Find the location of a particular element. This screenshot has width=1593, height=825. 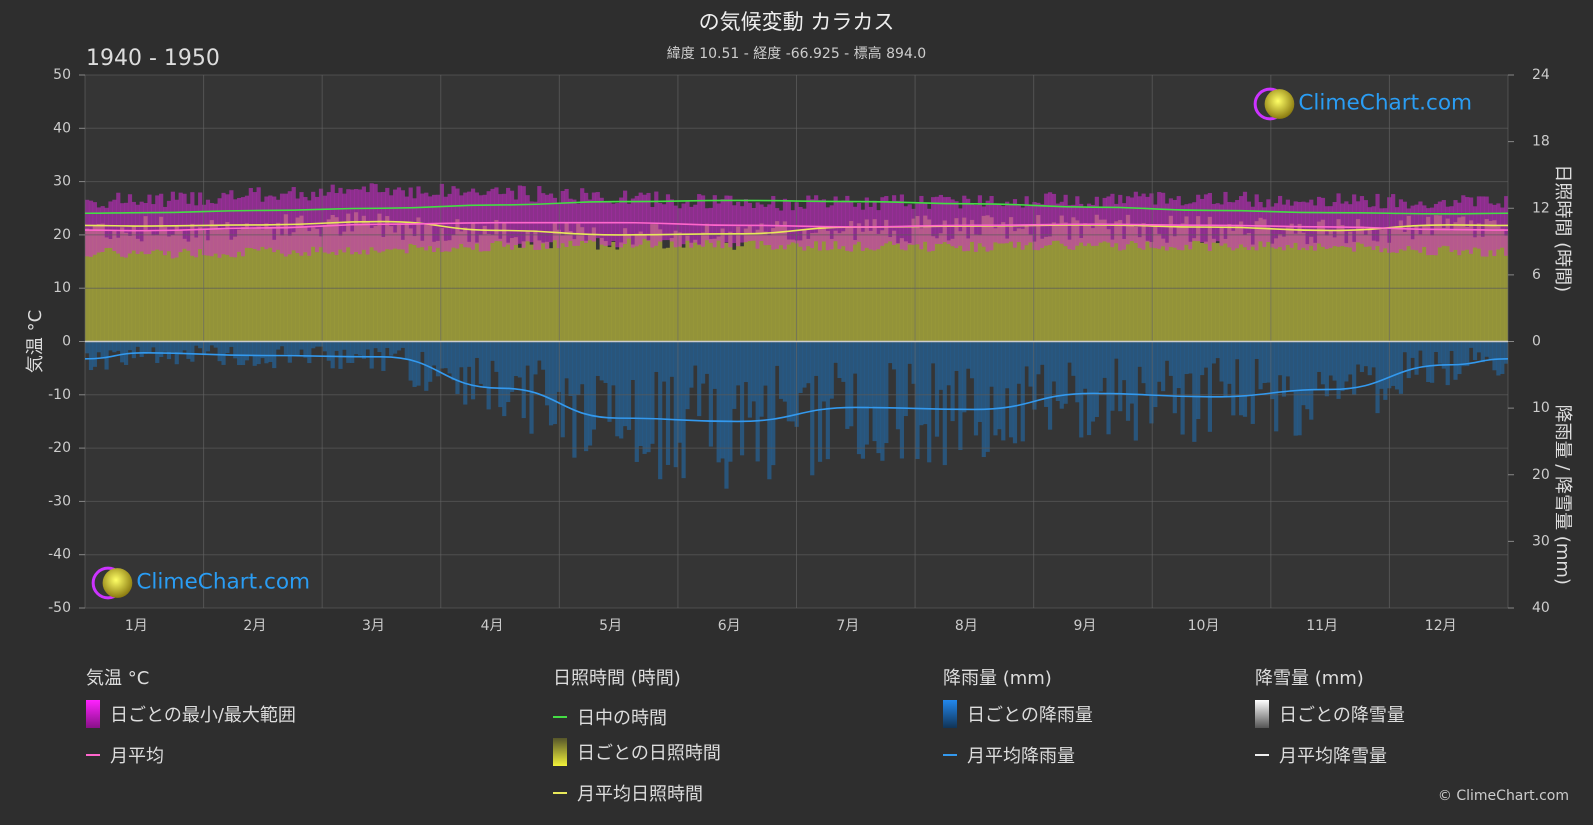

watermark-top: ClimeChart.com is located at coordinates (1362, 104).